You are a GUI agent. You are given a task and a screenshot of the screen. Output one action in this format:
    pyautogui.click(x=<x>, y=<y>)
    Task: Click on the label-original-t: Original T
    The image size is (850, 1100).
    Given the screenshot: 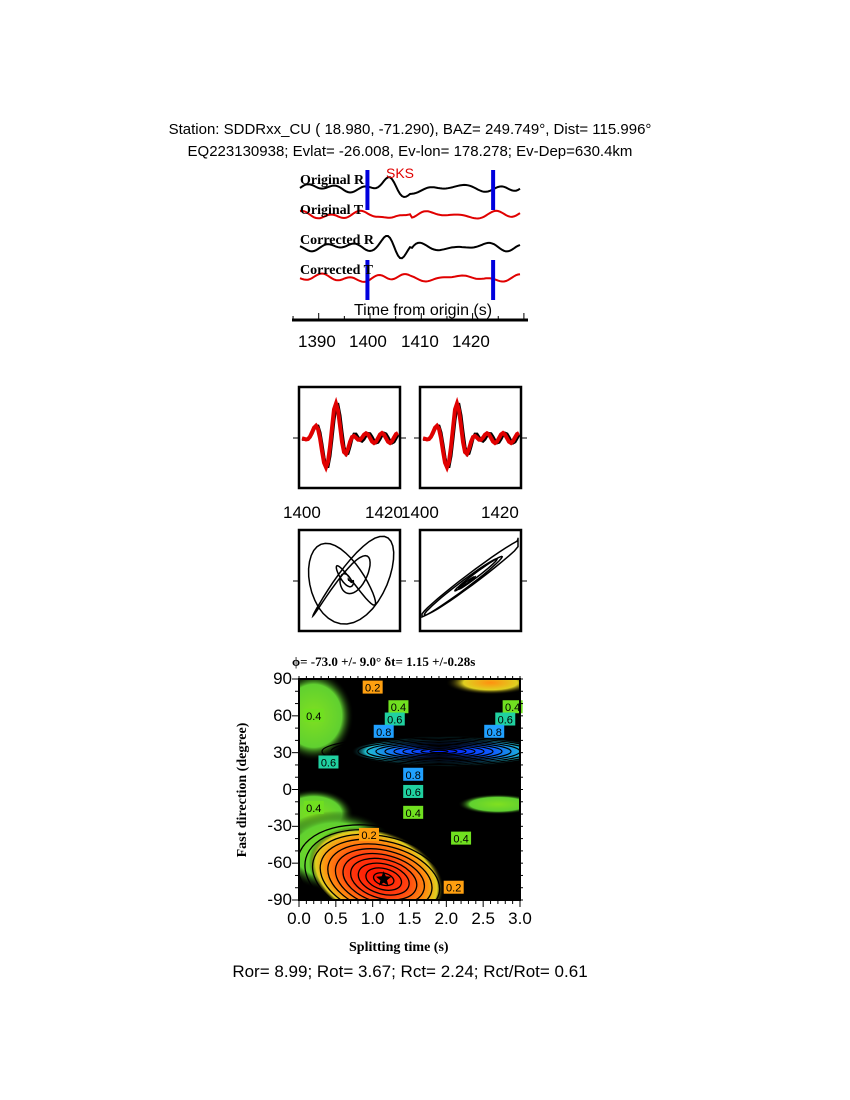 What is the action you would take?
    pyautogui.click(x=332, y=210)
    